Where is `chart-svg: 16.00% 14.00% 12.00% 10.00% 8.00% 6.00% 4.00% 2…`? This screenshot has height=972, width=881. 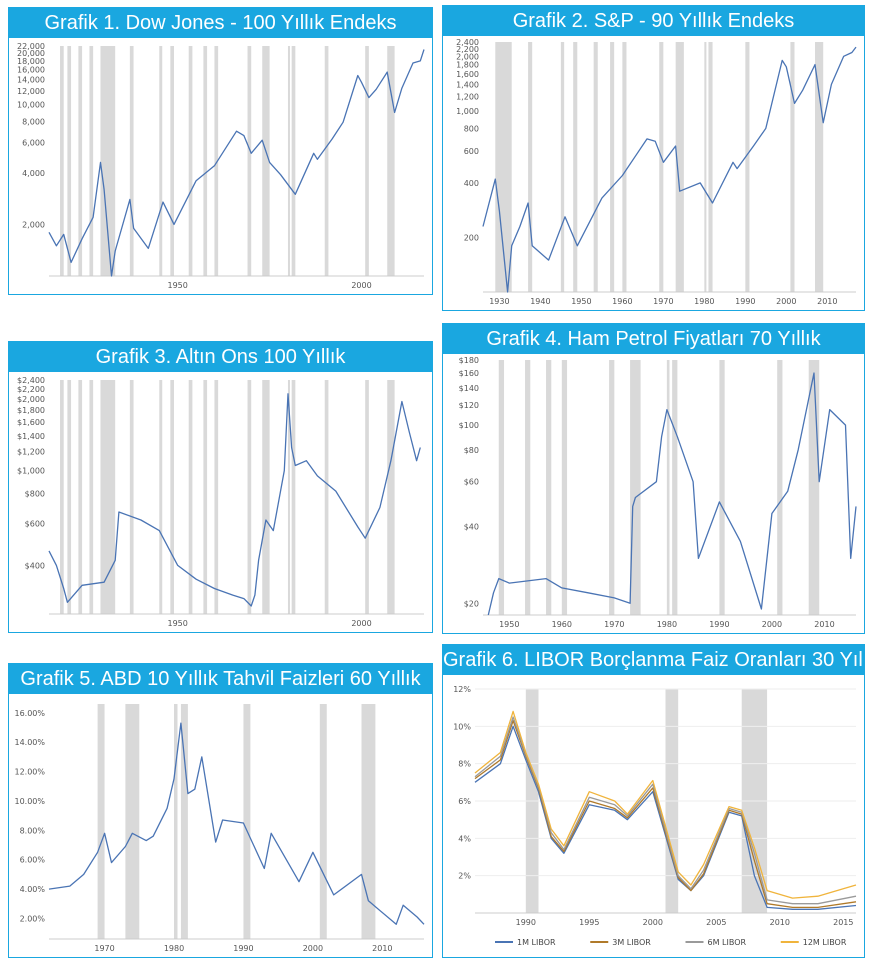
chart-svg: 16.00% 14.00% 12.00% 10.00% 8.00% 6.00% 4.00% 2… is located at coordinates (219, 828).